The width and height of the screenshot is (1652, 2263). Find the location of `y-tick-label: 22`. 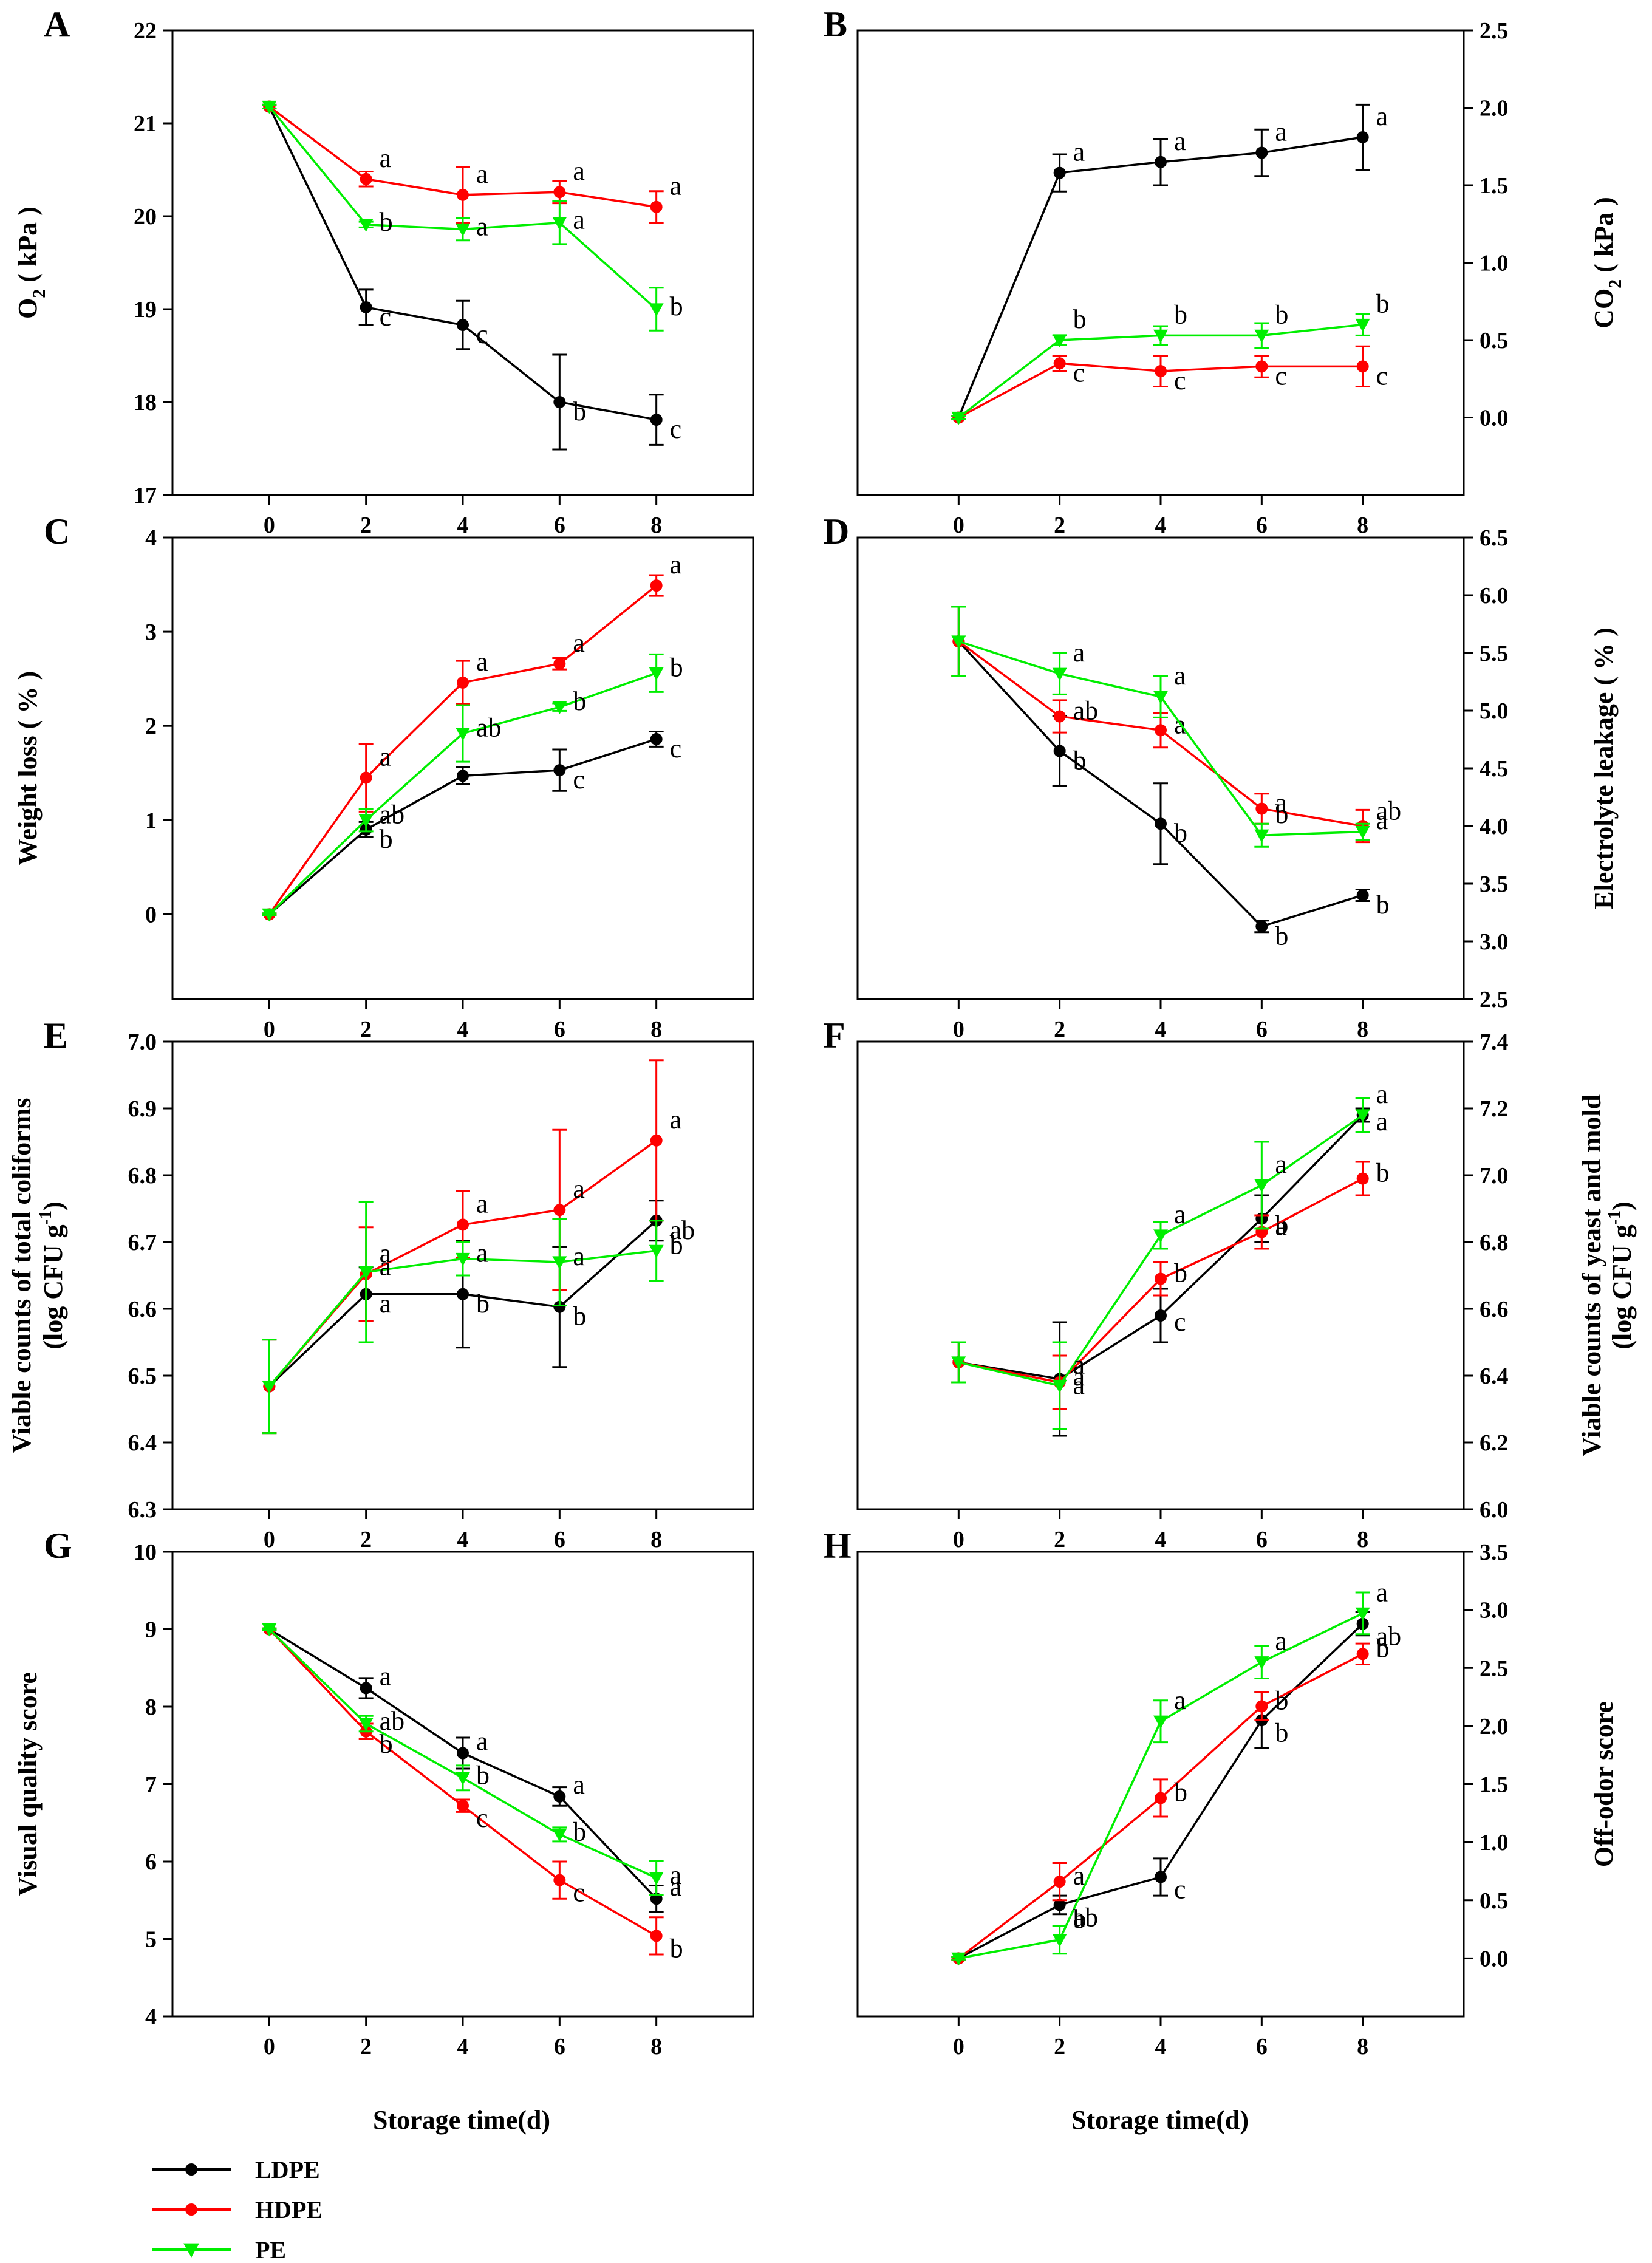

y-tick-label: 22 is located at coordinates (145, 31).